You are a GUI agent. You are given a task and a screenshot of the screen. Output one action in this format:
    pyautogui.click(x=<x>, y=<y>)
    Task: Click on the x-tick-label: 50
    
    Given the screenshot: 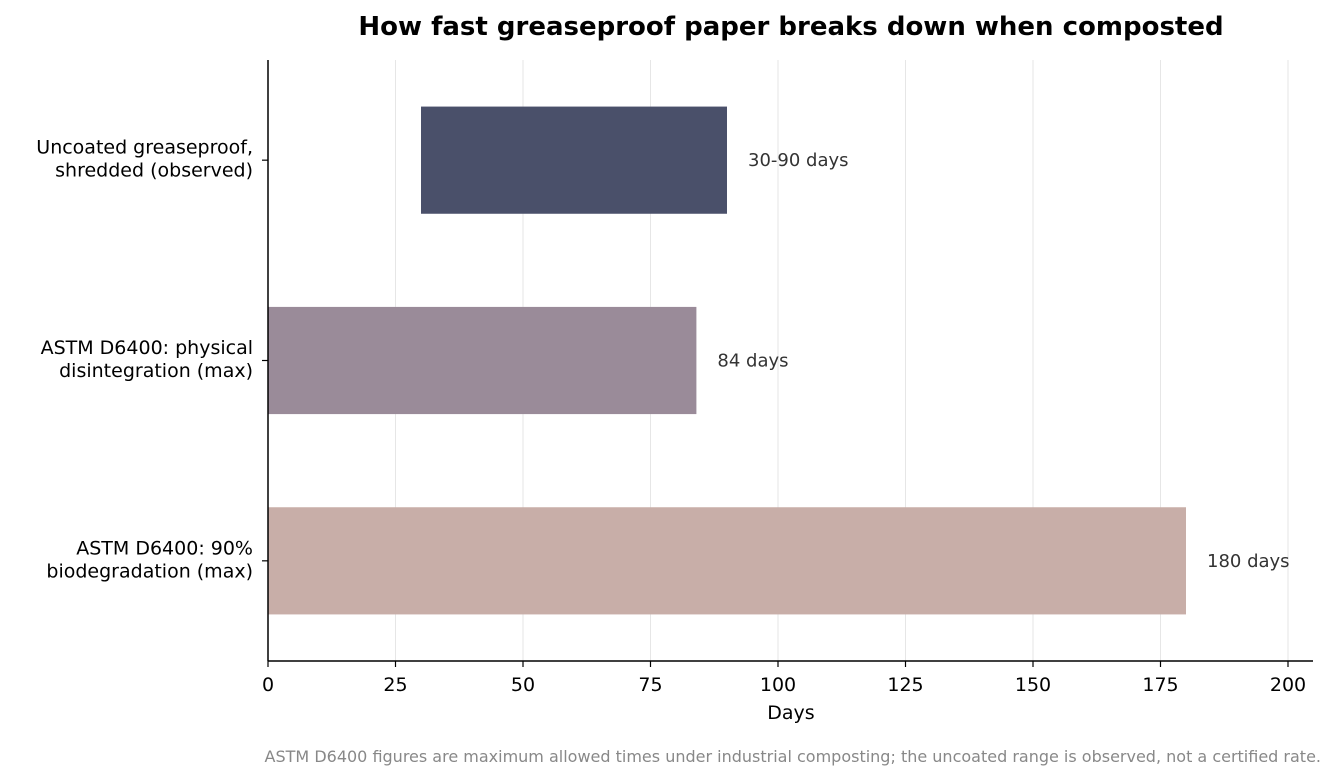 What is the action you would take?
    pyautogui.click(x=523, y=685)
    